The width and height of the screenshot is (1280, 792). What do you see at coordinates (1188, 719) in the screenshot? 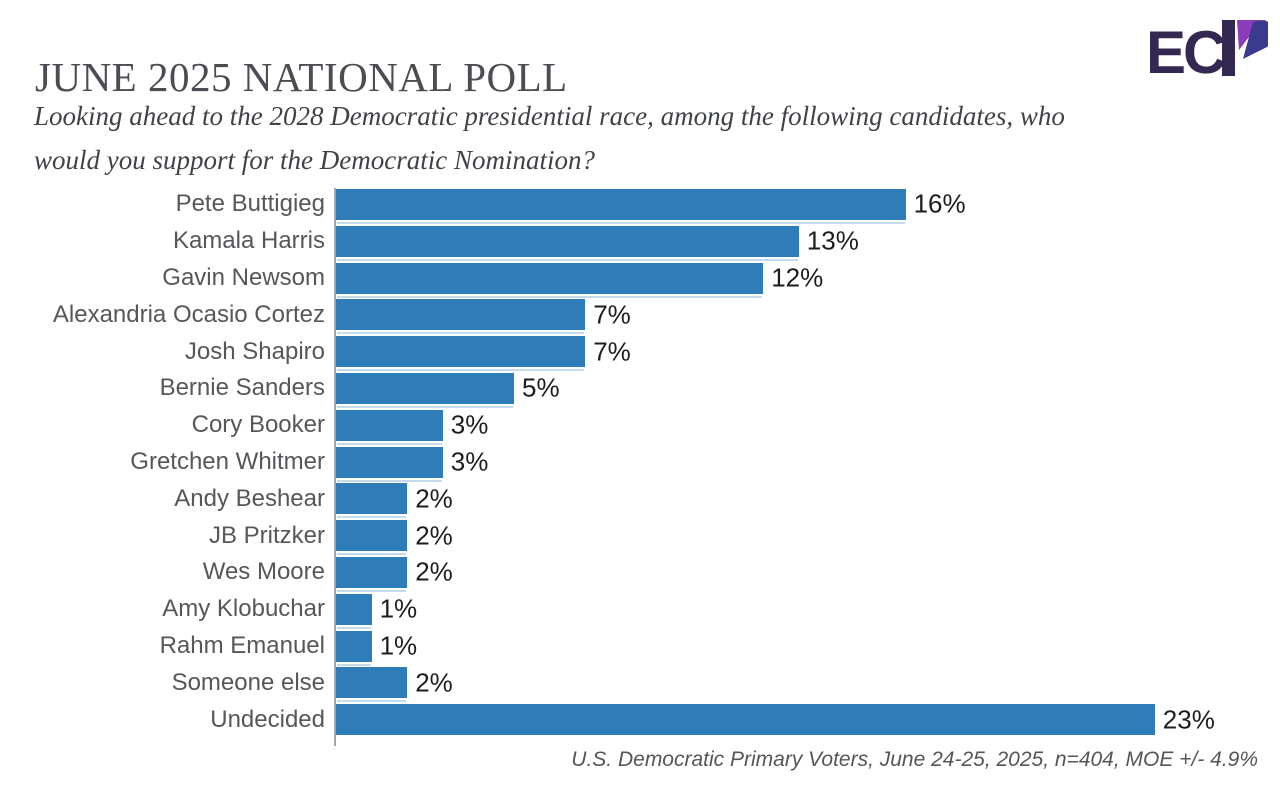
I see `value-label: 23%` at bounding box center [1188, 719].